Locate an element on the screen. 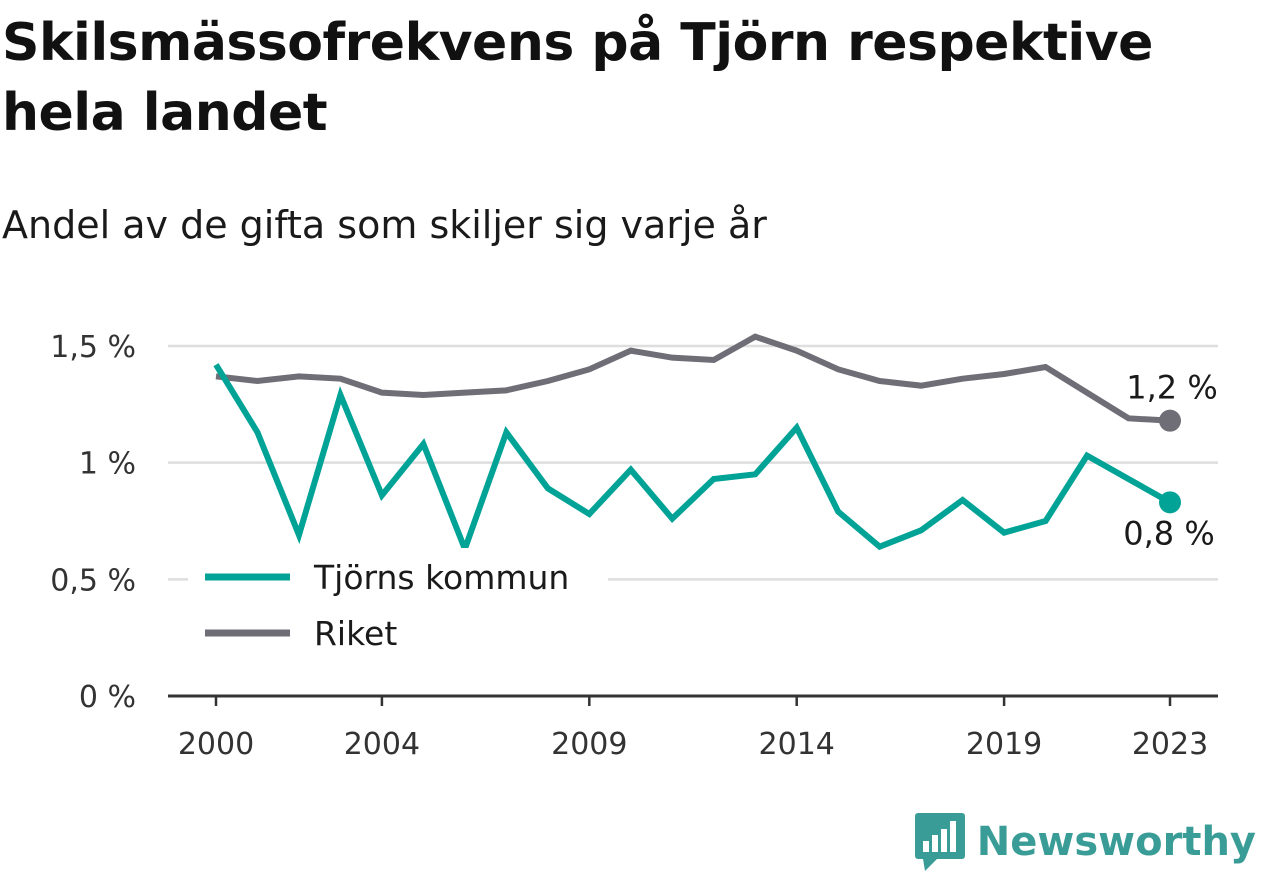 Image resolution: width=1262 pixels, height=879 pixels. brand-logo: Newsworthy is located at coordinates (1085, 842).